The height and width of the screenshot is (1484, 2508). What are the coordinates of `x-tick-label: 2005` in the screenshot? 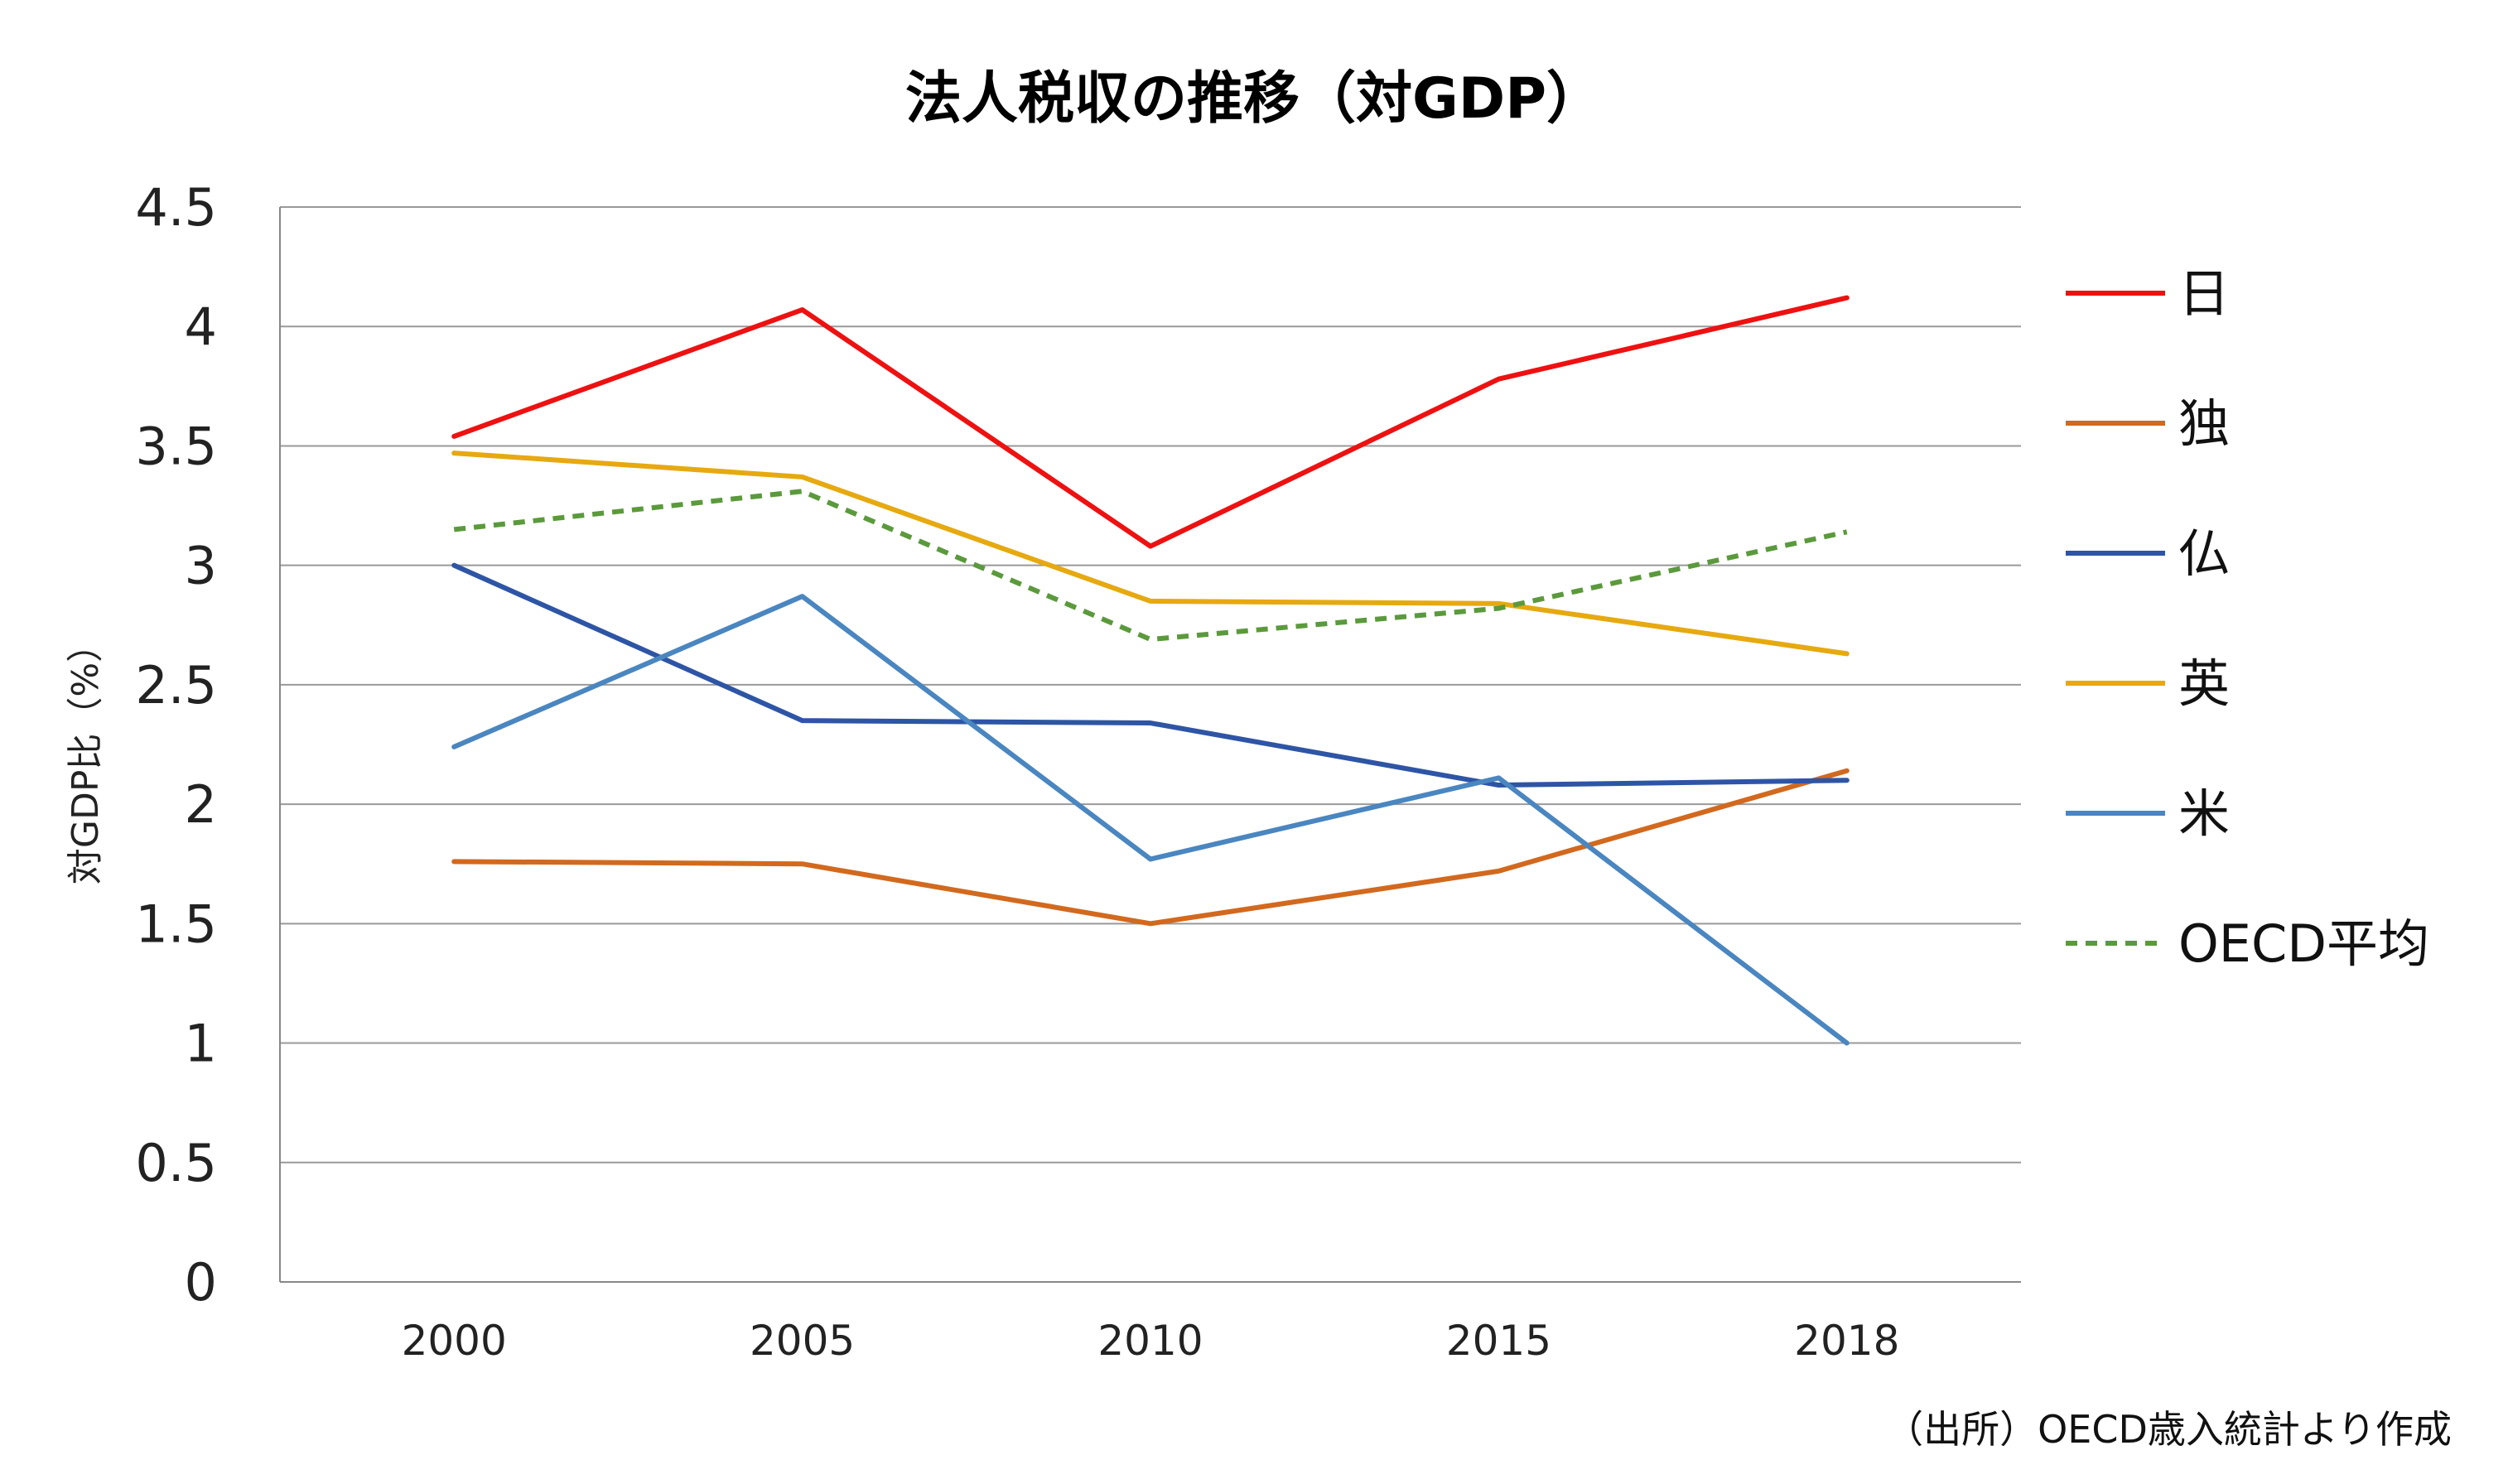 It's located at (802, 1341).